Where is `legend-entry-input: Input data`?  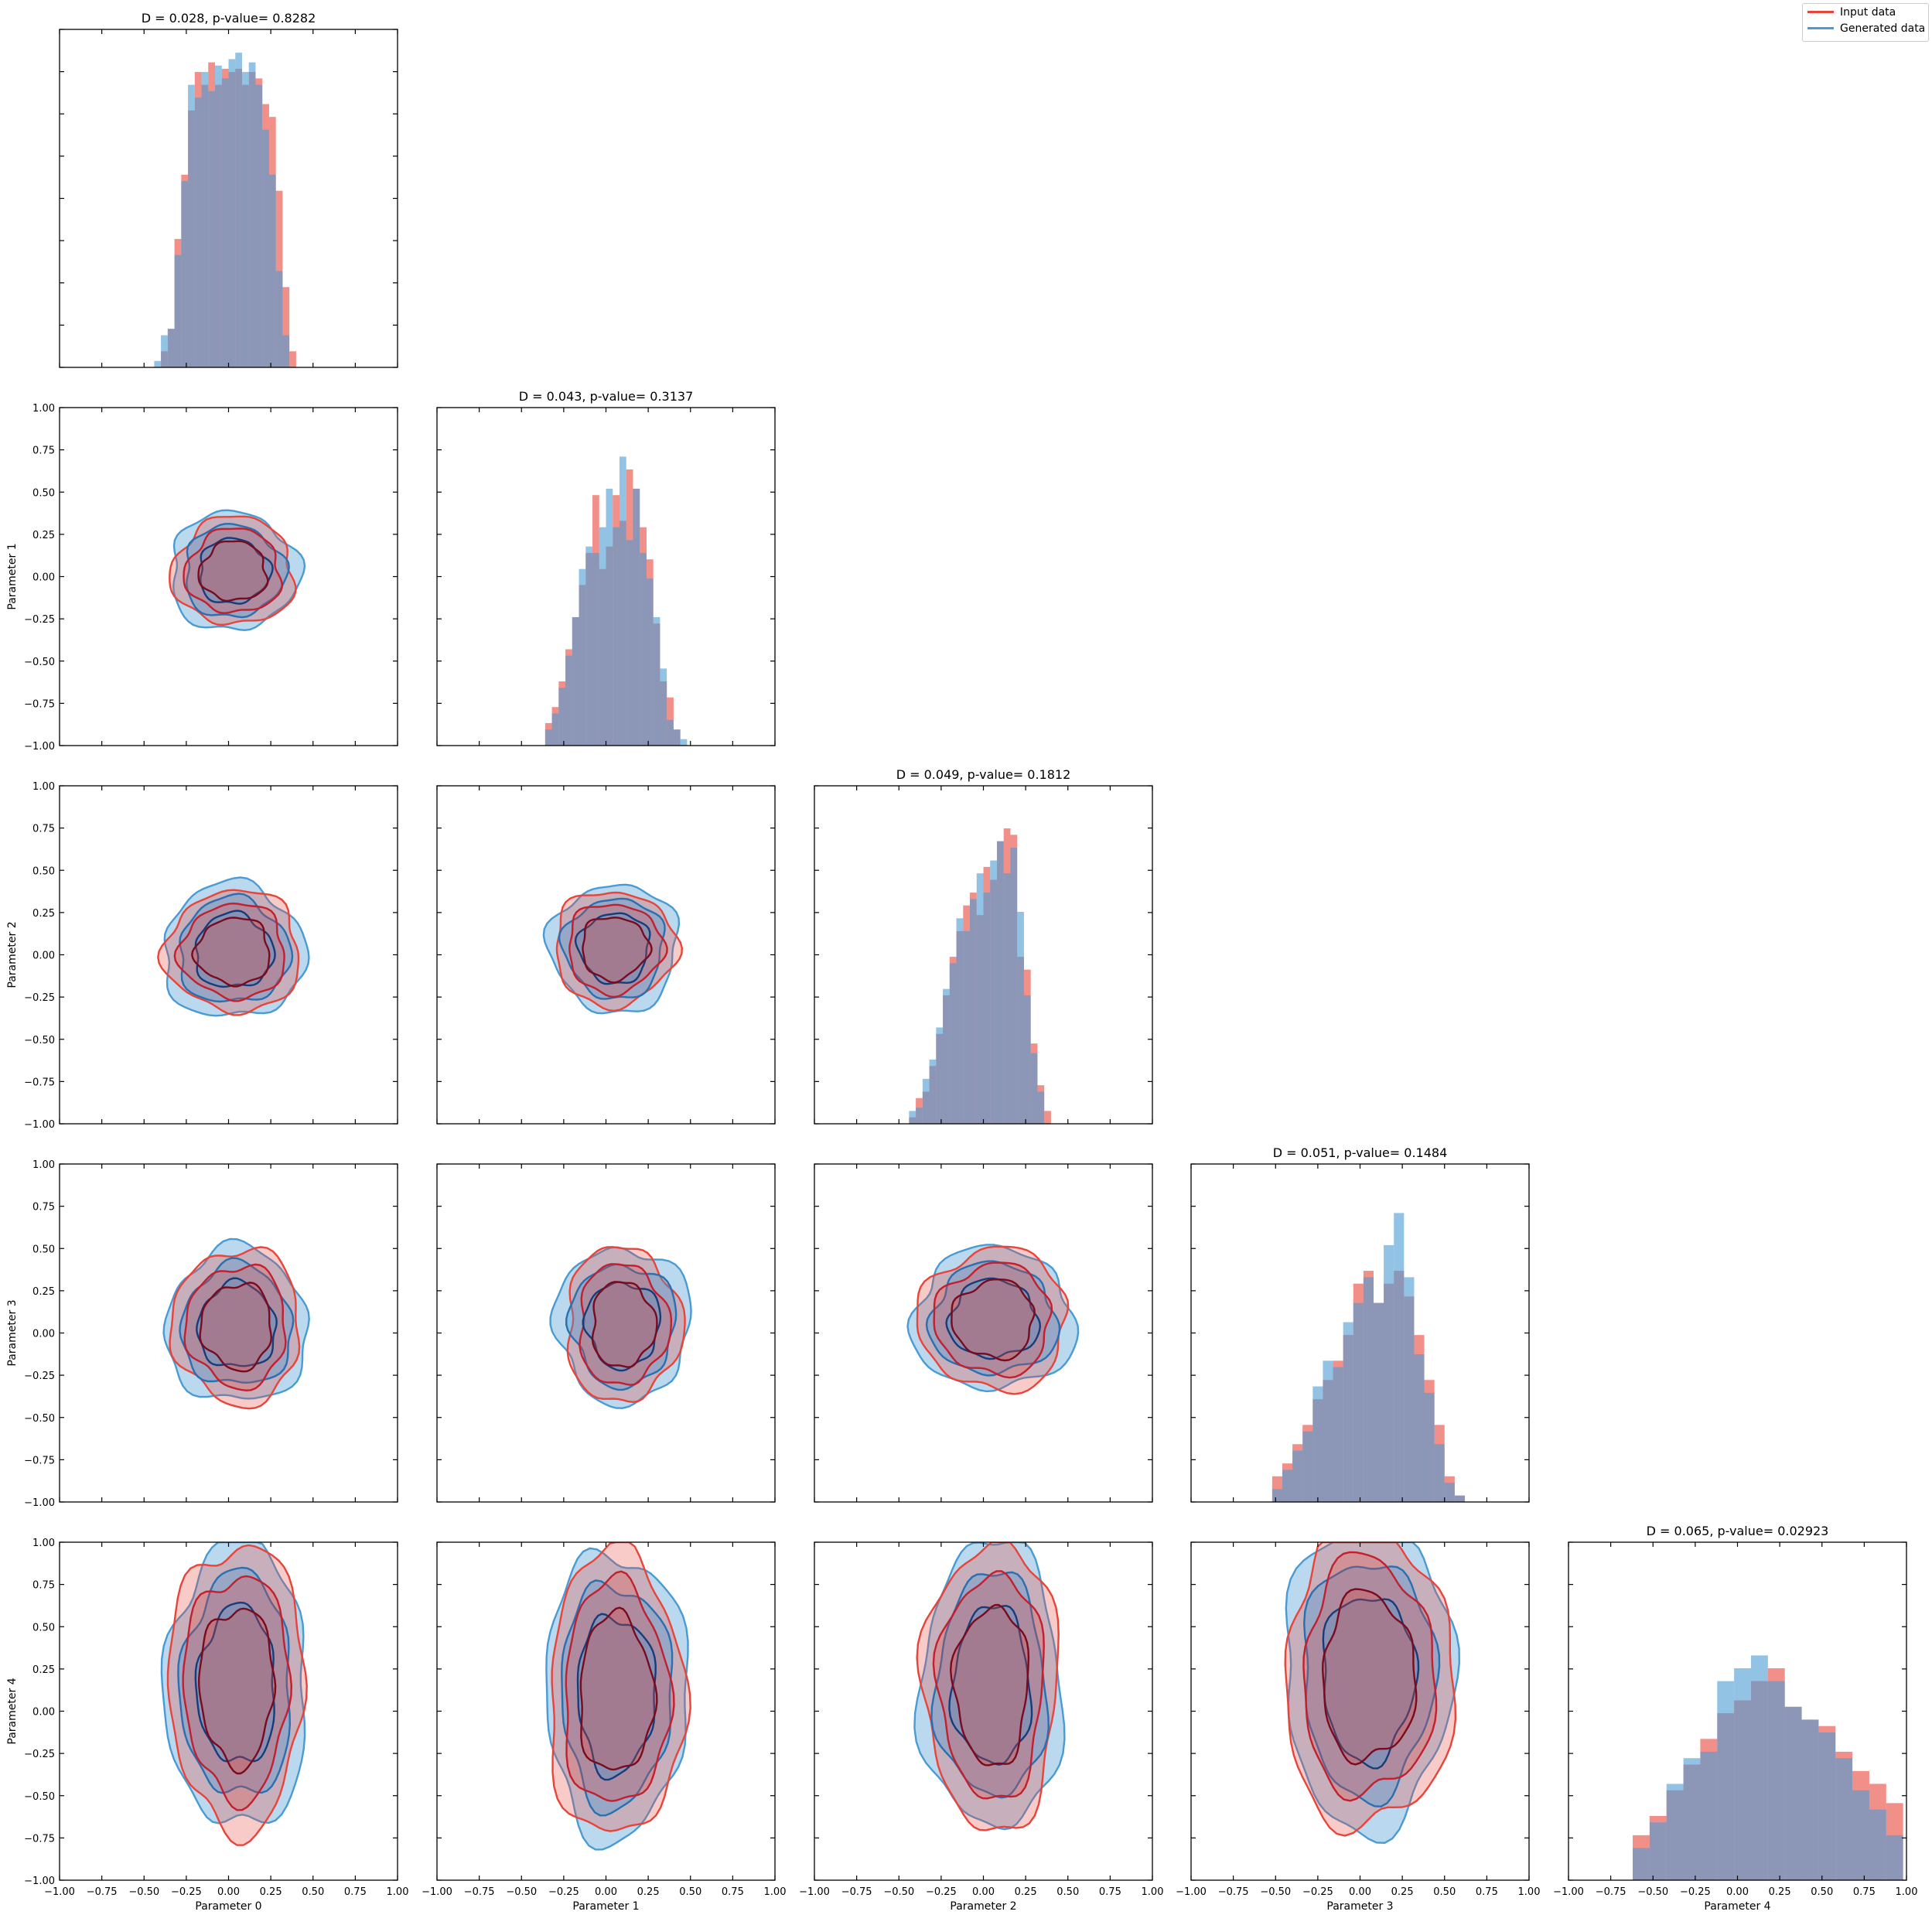
legend-entry-input: Input data is located at coordinates (1865, 12).